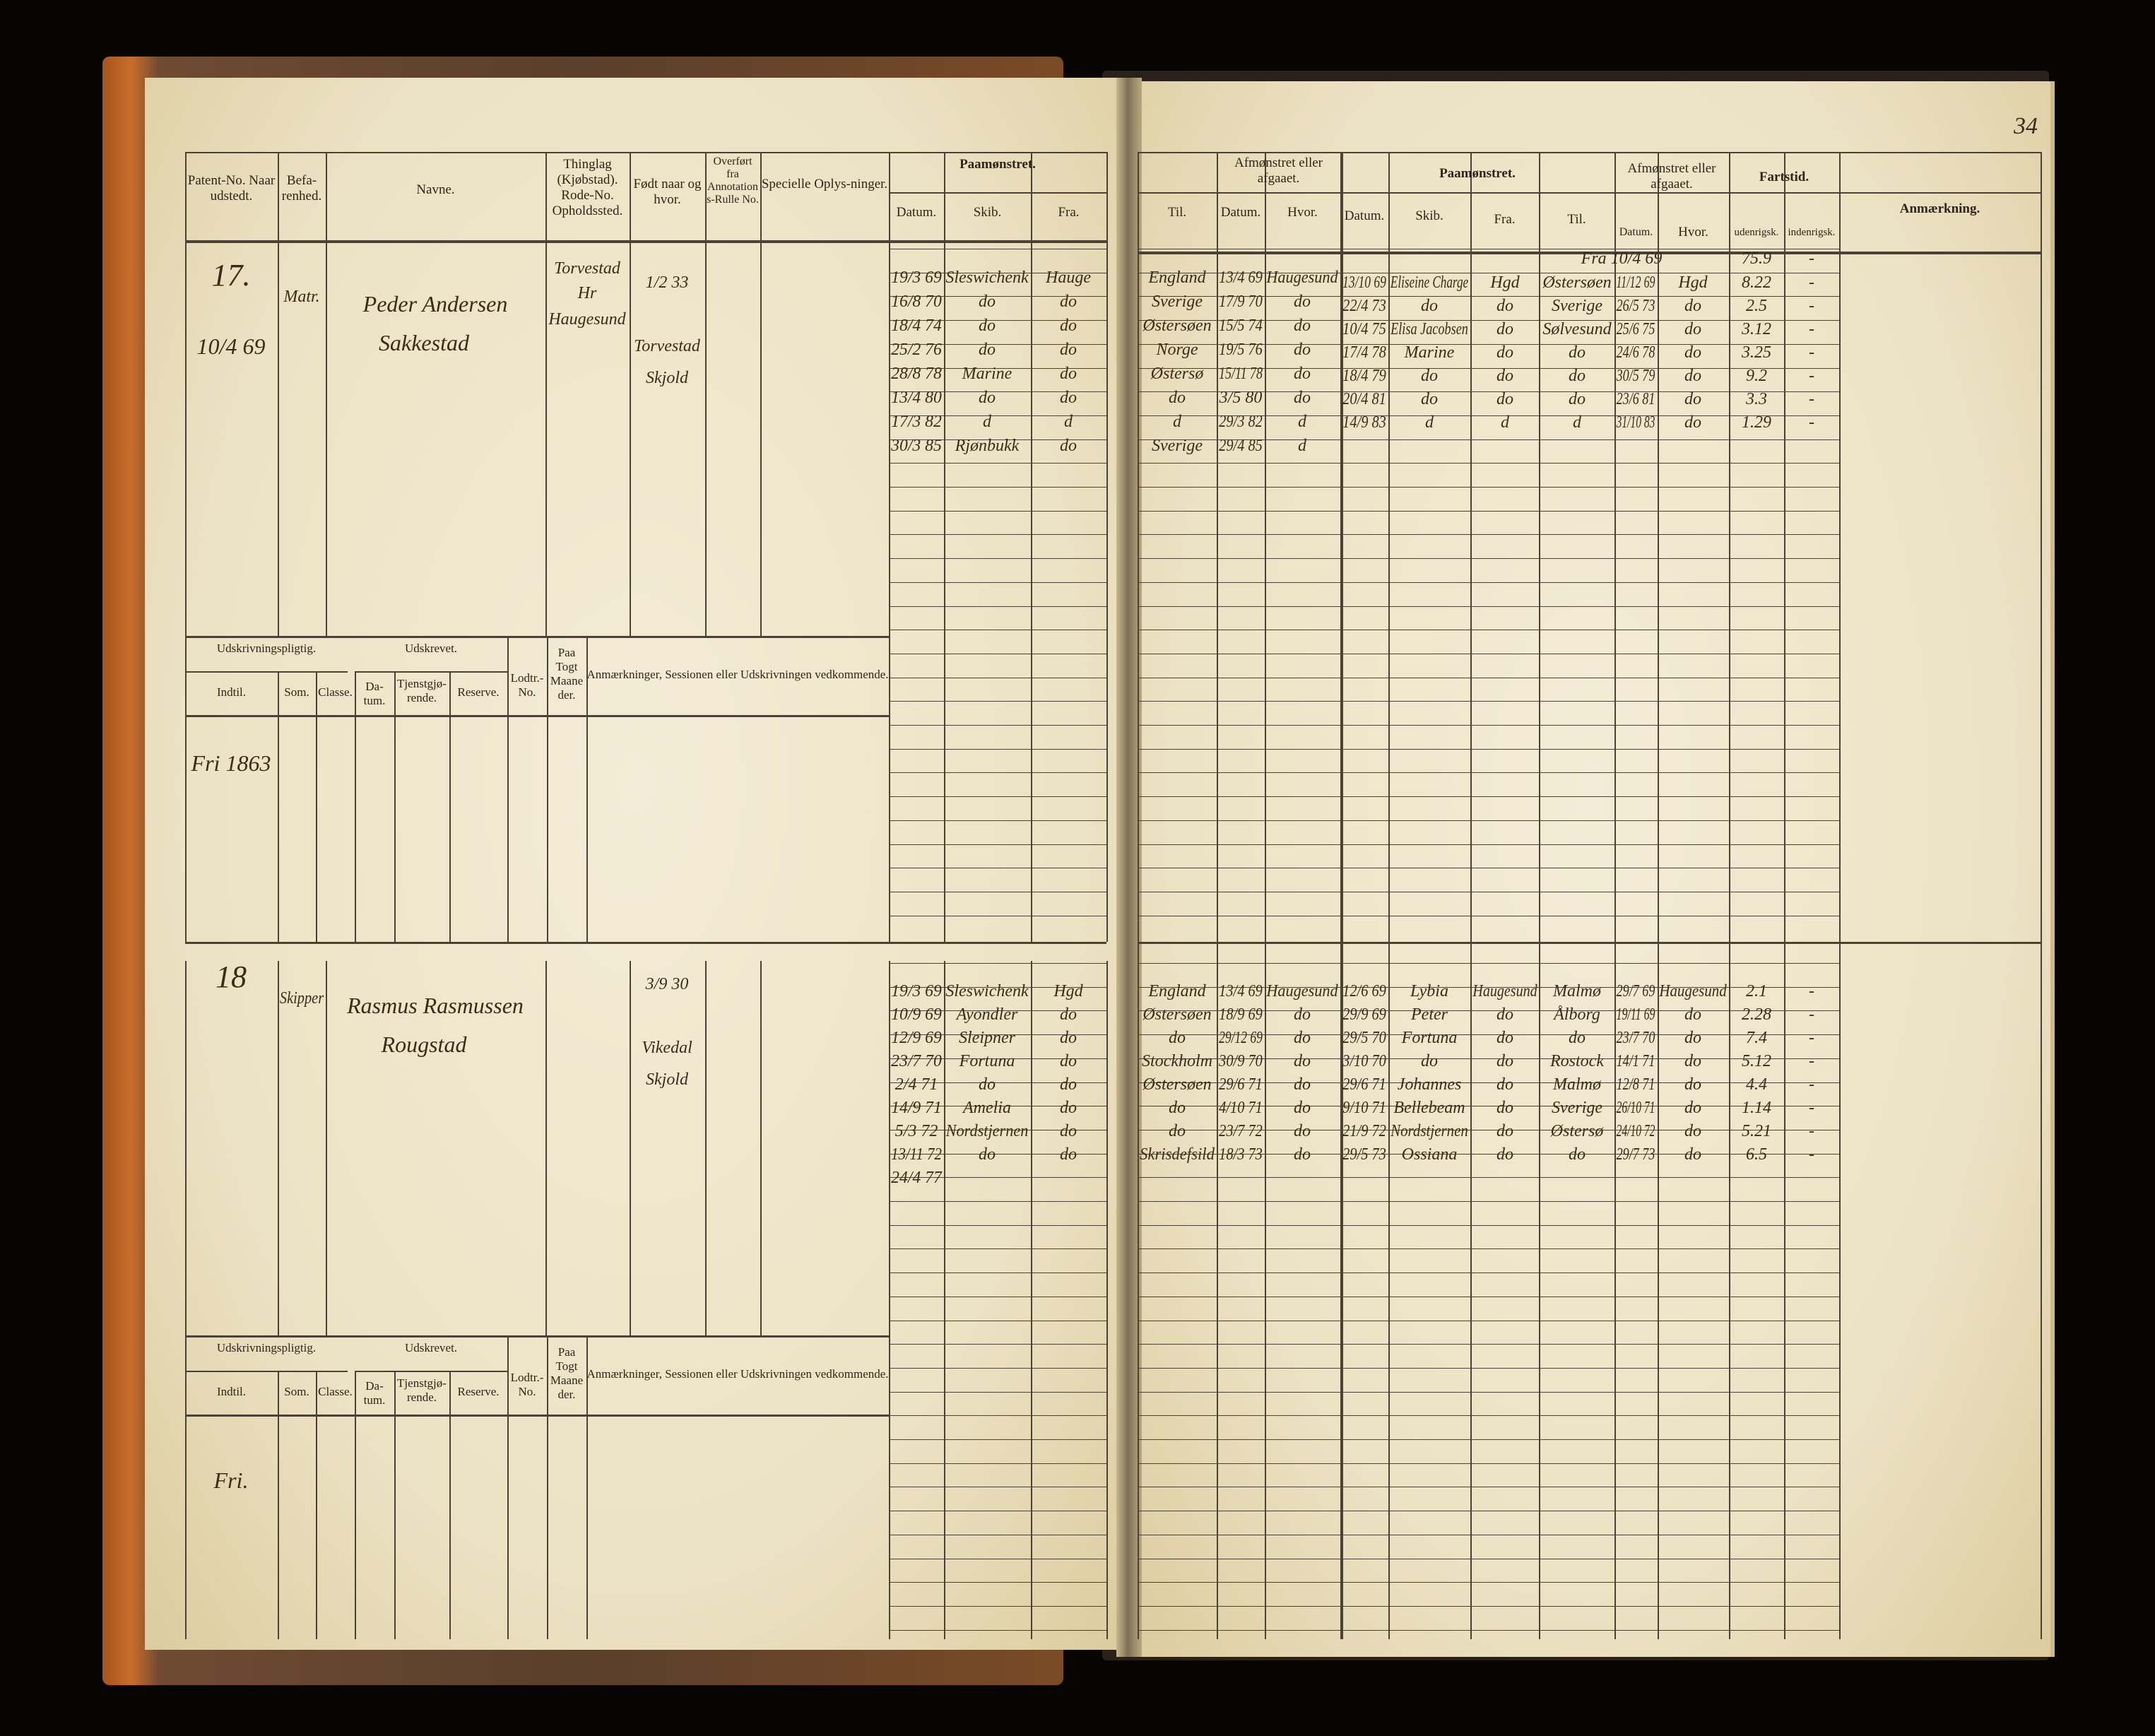  I want to click on voyage-left-cell: Sleswichenk, so click(987, 277).